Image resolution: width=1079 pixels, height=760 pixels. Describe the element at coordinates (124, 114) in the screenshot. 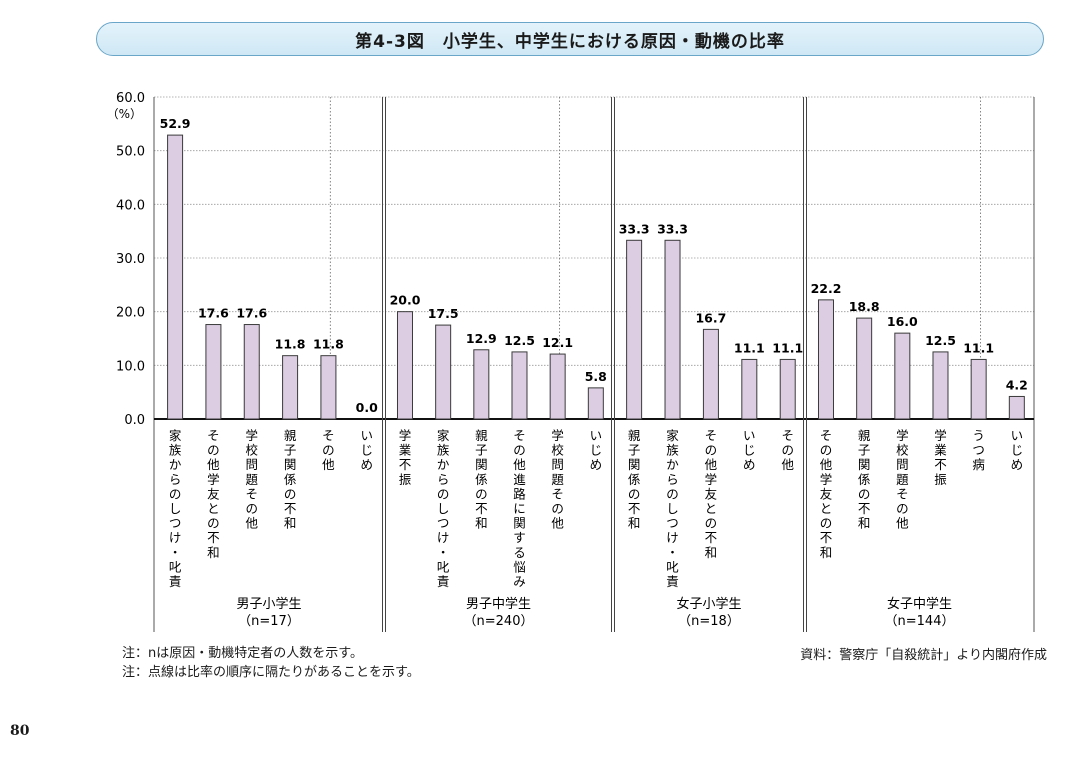

I see `y-axis-unit: （%）` at that location.